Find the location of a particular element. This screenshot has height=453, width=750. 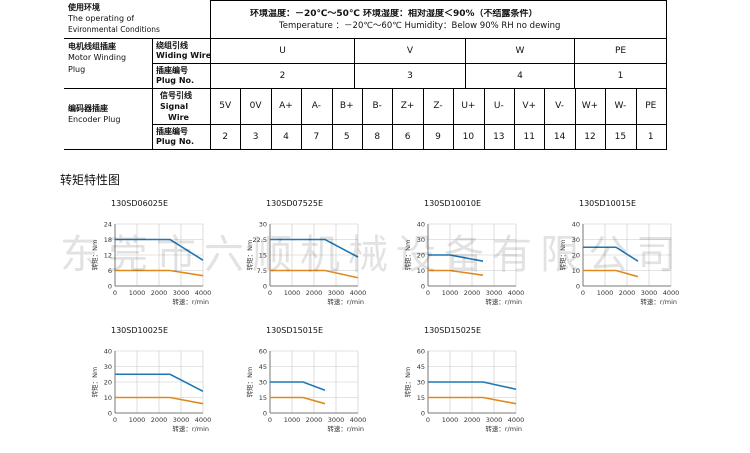

motor-label-en1: Motor Winding is located at coordinates (97, 57).